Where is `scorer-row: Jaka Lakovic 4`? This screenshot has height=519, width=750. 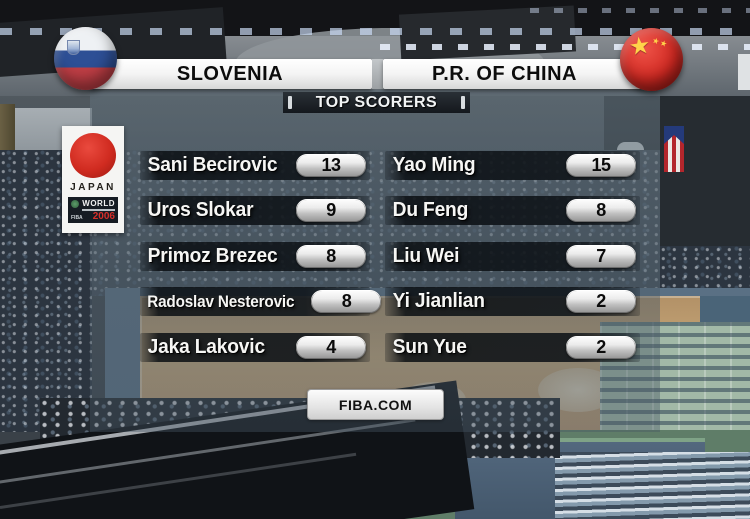
scorer-row: Jaka Lakovic 4 is located at coordinates (255, 347).